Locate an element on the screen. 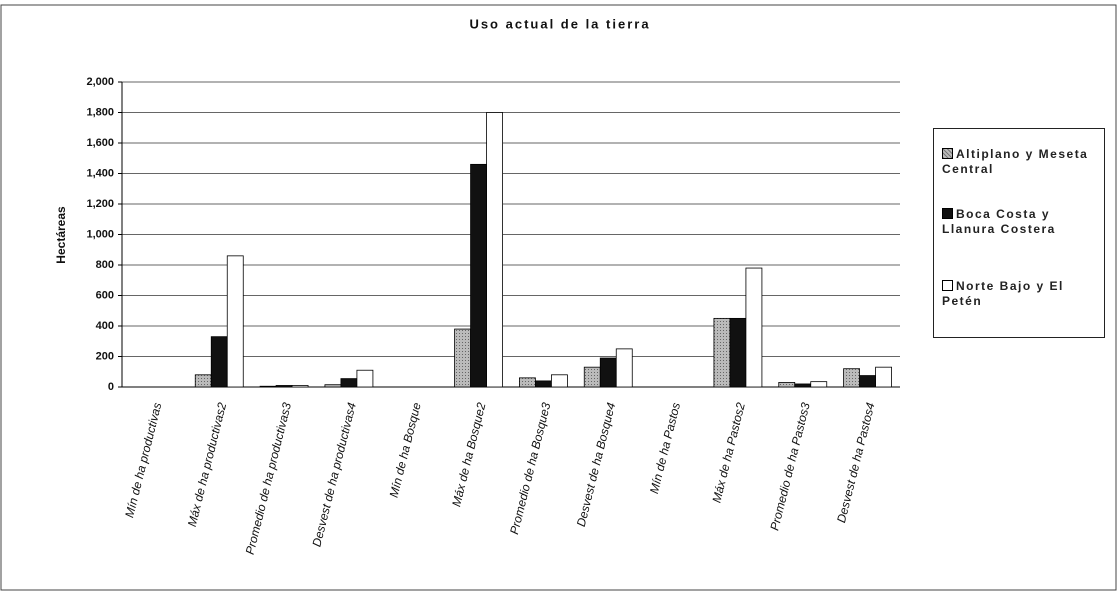 The width and height of the screenshot is (1118, 592). legend-label: Altiplano y Meseta Central is located at coordinates (1015, 161).